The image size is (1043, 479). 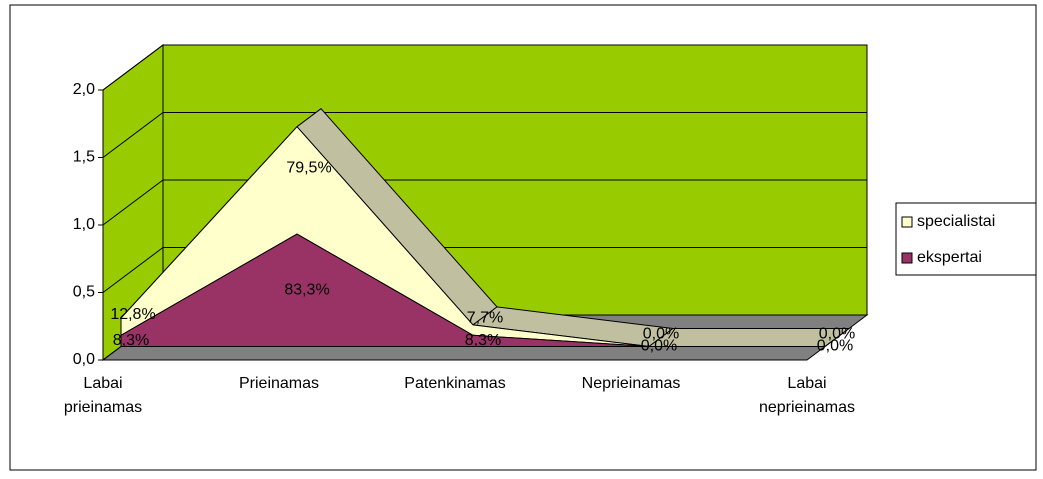 I want to click on legend-label: specialistai, so click(x=956, y=221).